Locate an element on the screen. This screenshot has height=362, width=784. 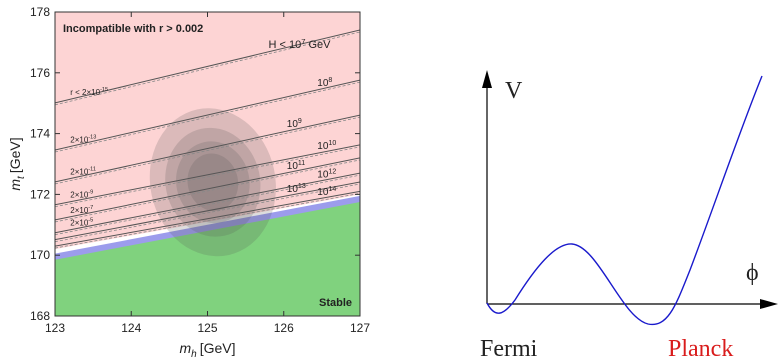
v-axis-arrow is located at coordinates (487, 79).